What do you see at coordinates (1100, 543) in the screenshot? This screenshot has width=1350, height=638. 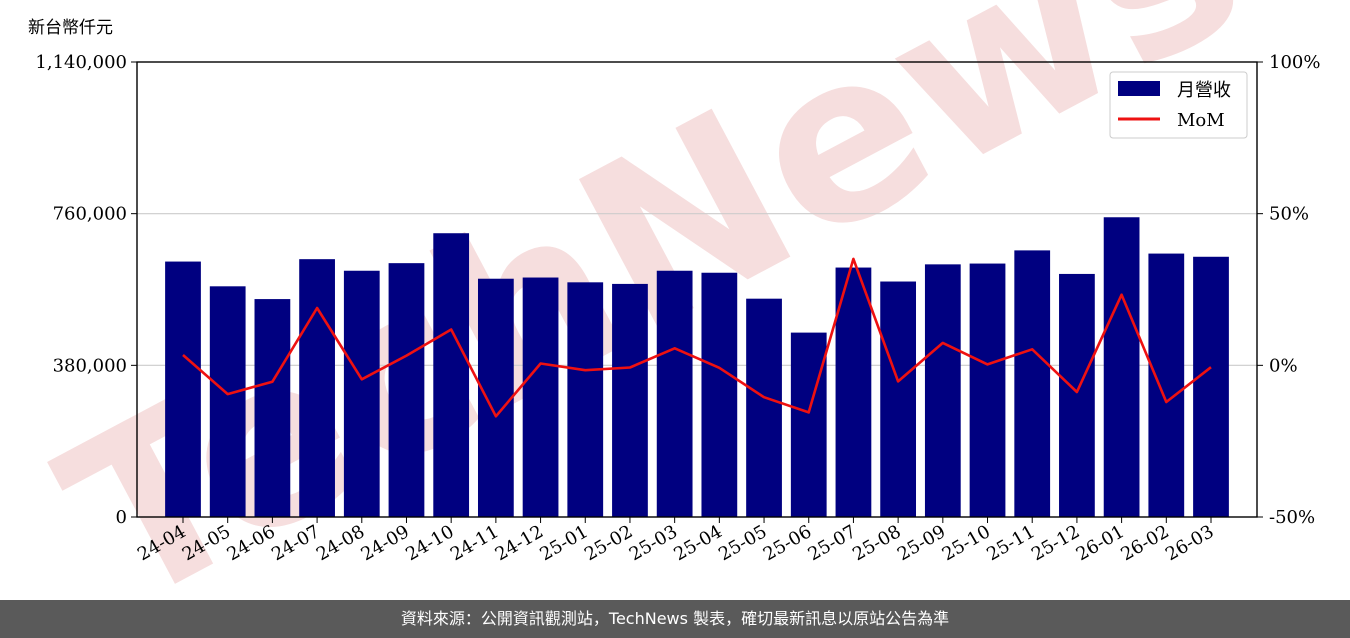 I see `x-tick-label: 26-01` at bounding box center [1100, 543].